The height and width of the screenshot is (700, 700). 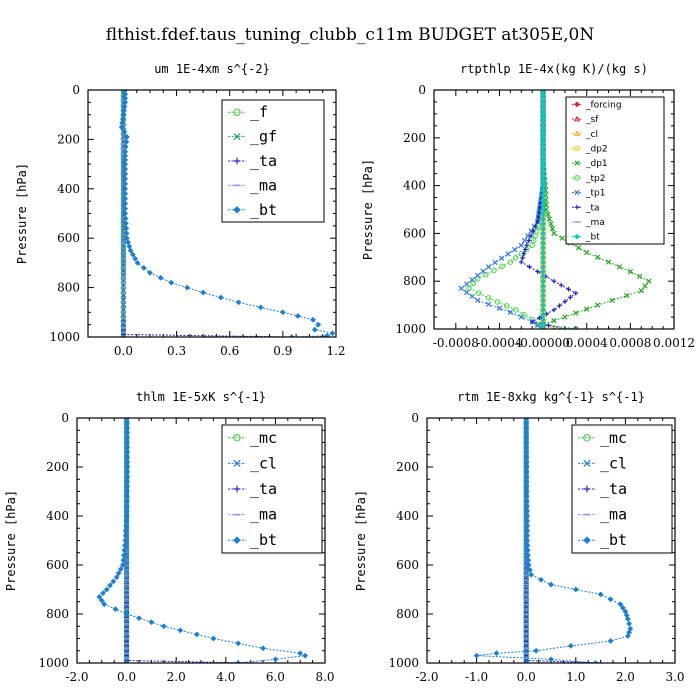 I want to click on legend-label: _cl, so click(x=591, y=135).